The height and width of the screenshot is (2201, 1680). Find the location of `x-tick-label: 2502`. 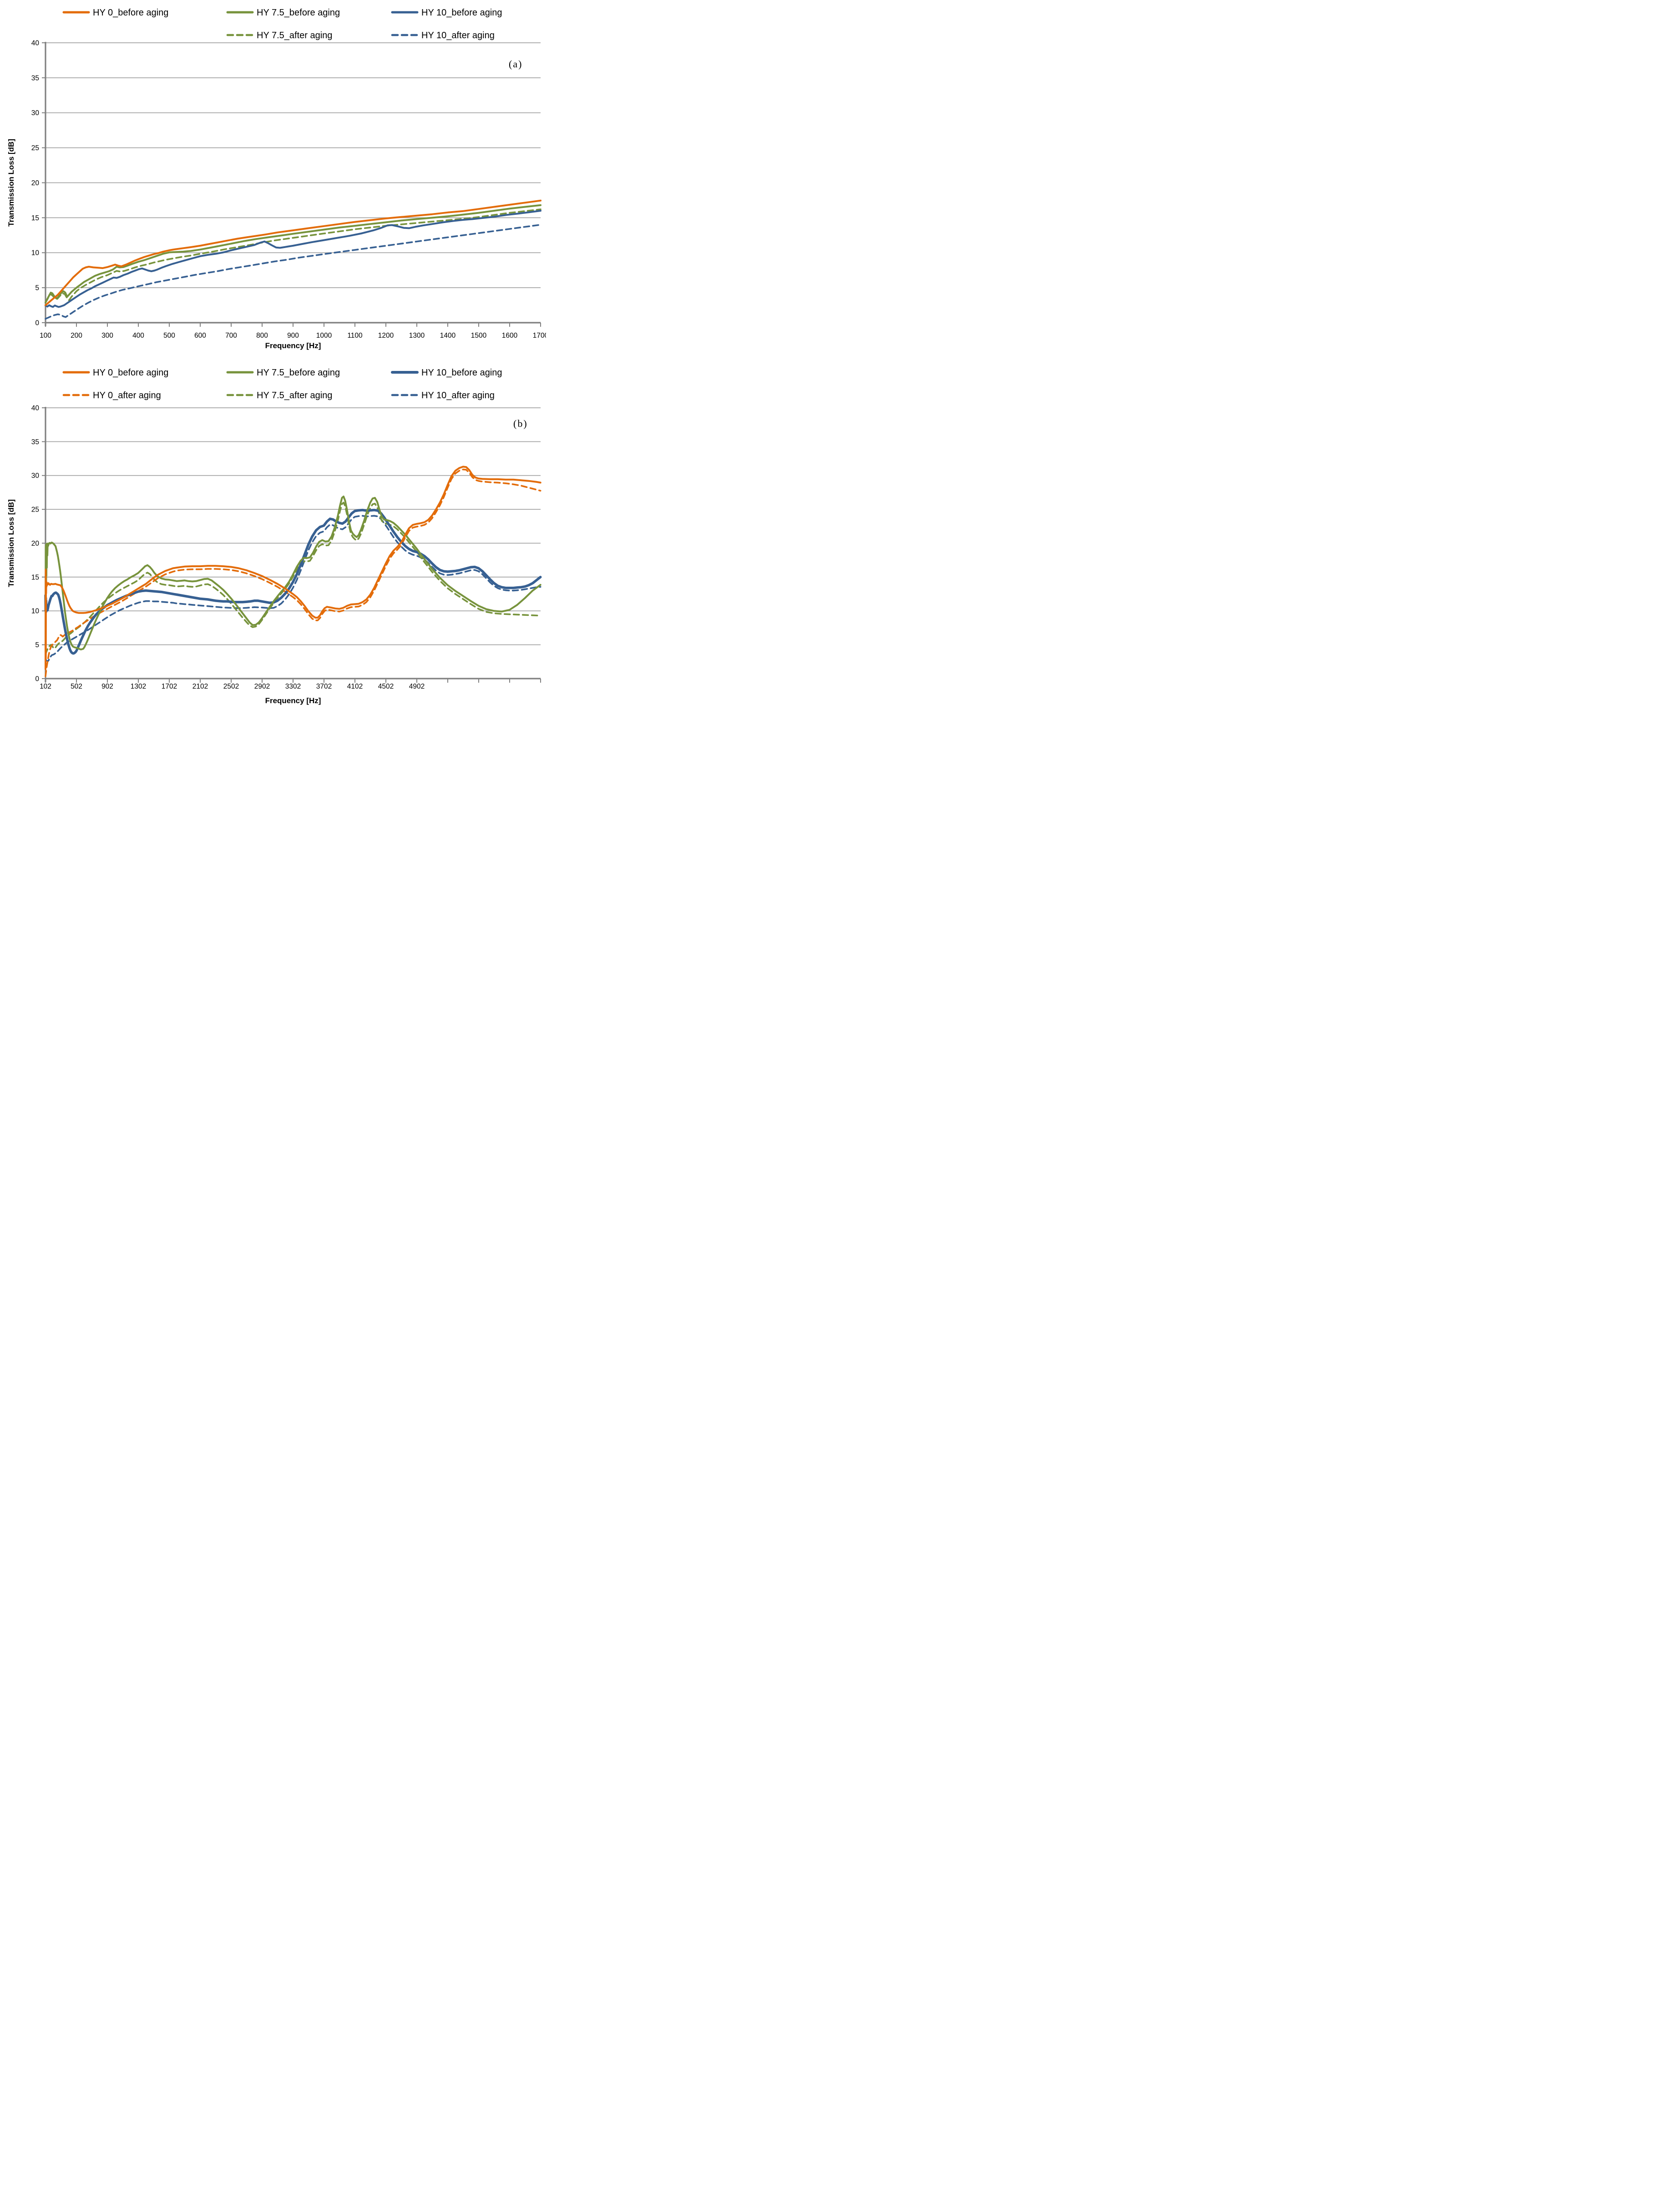

x-tick-label: 2502 is located at coordinates (231, 686).